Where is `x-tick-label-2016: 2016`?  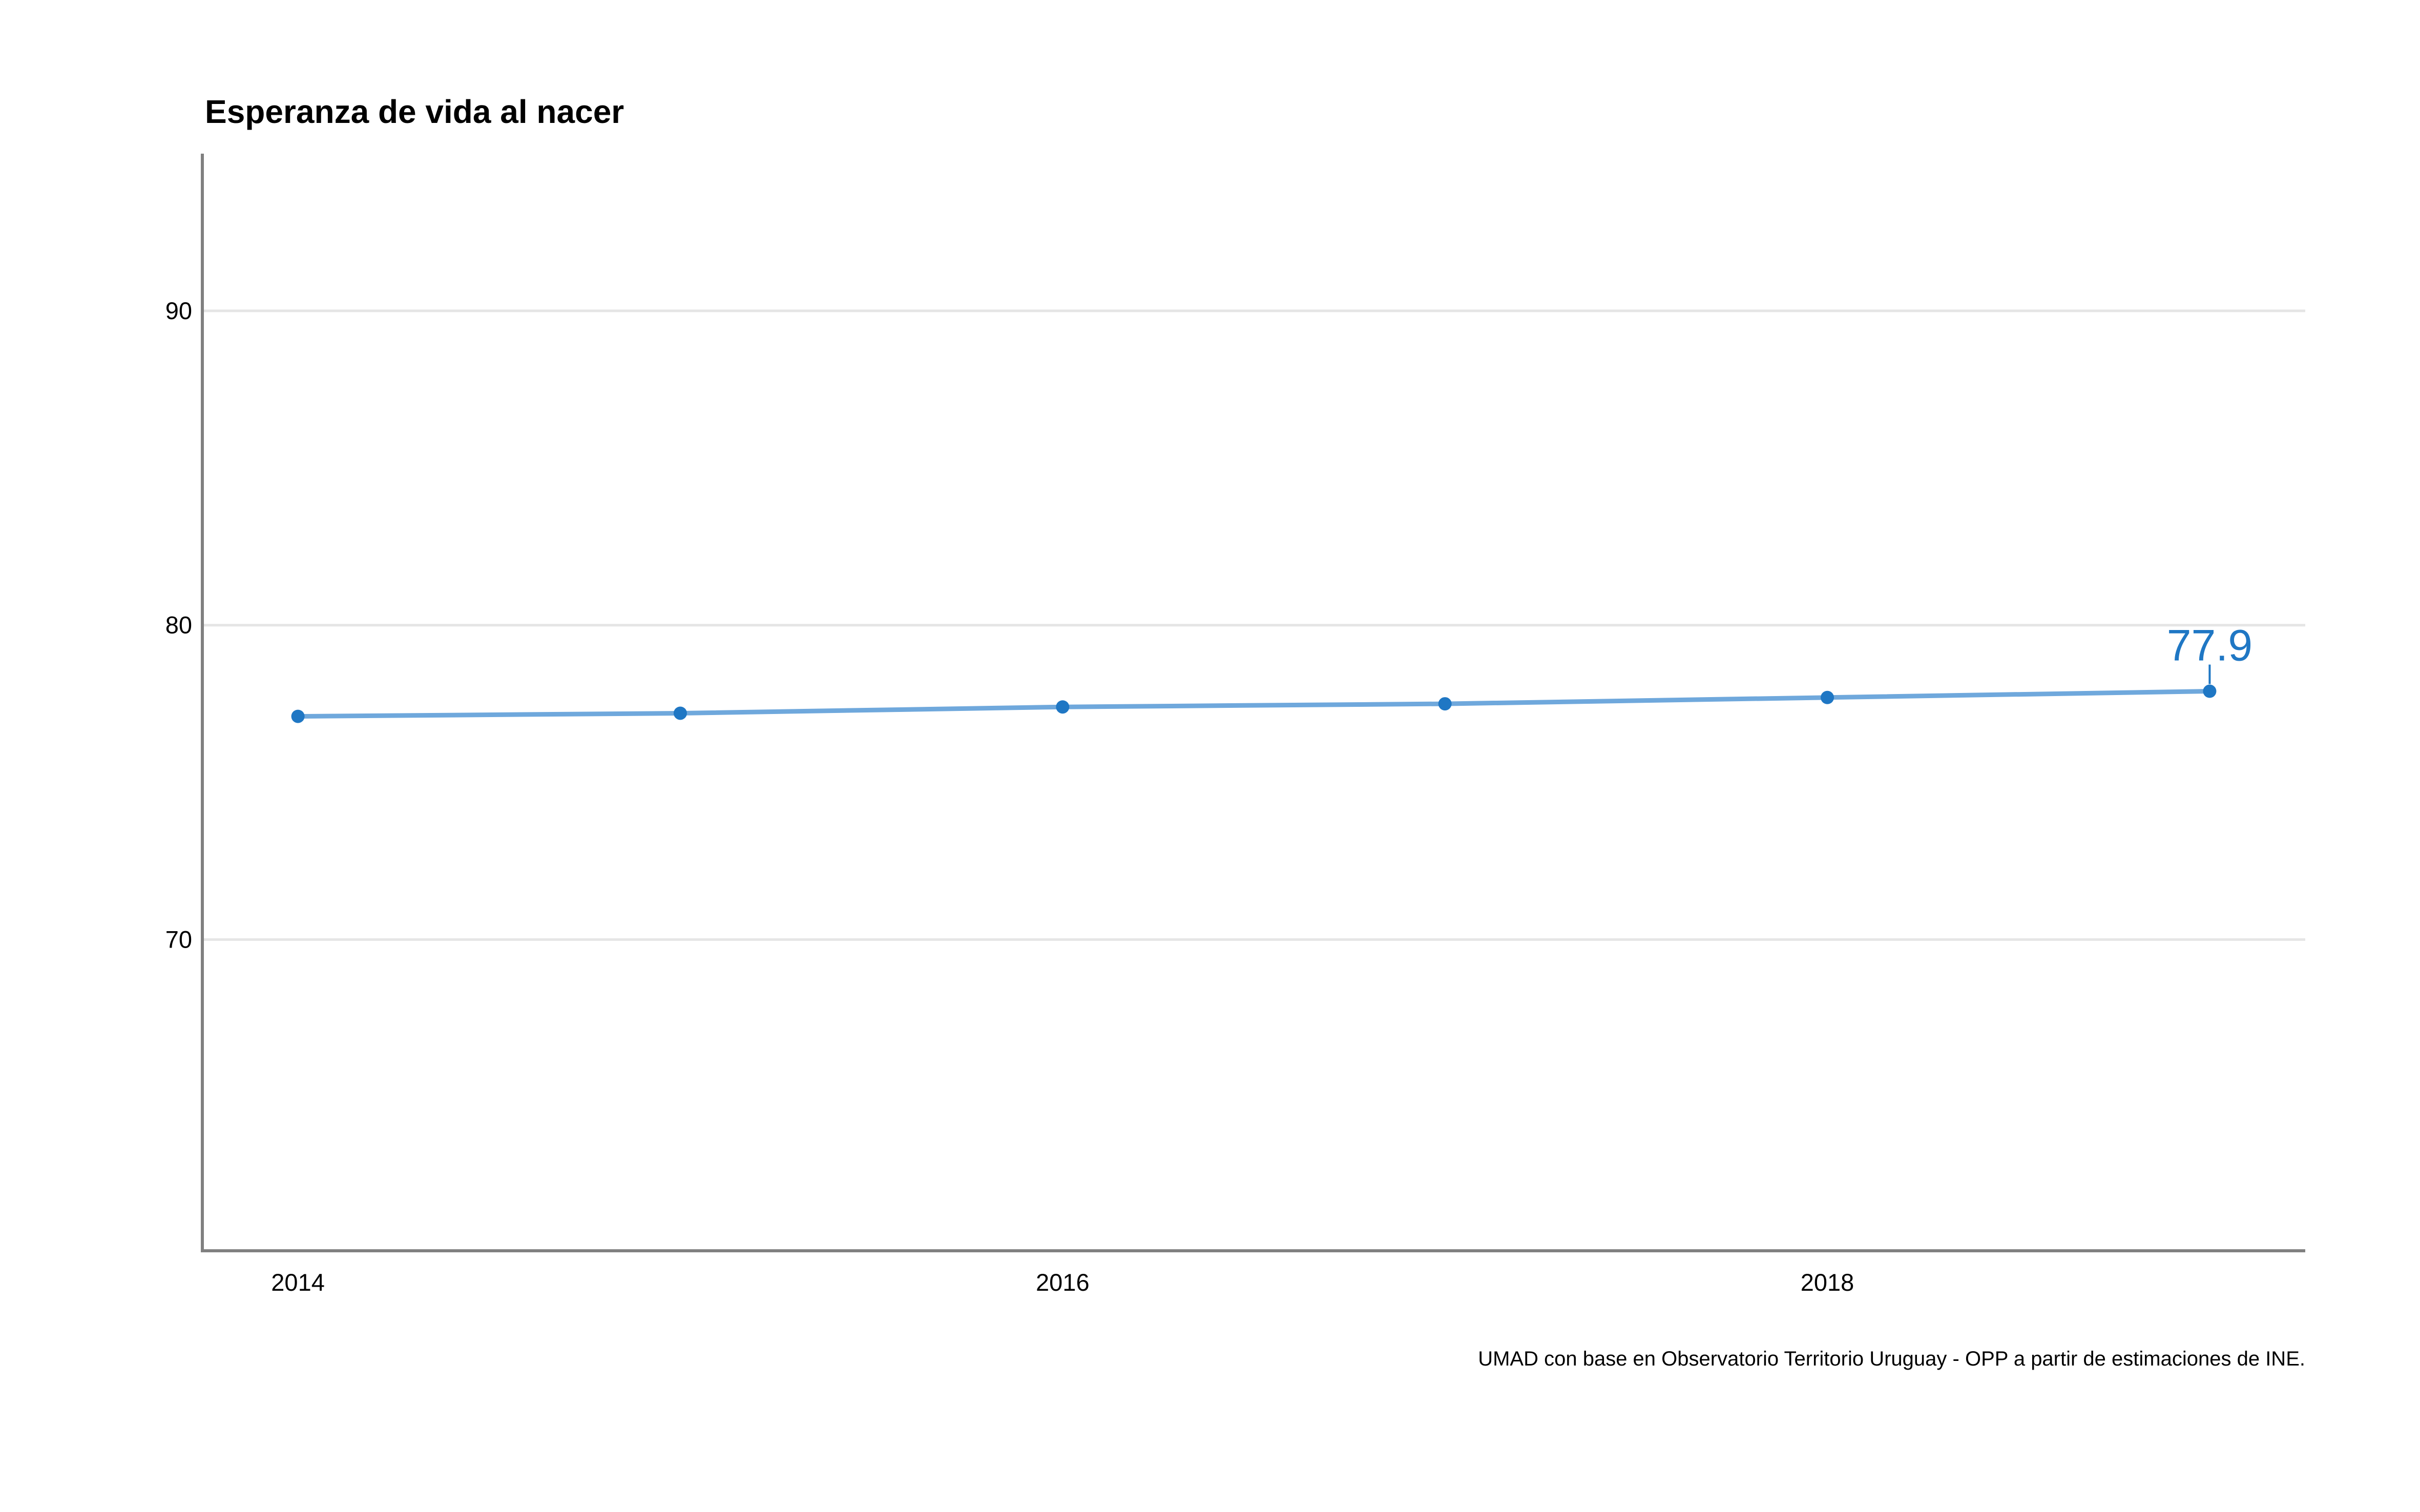
x-tick-label-2016: 2016 is located at coordinates (1063, 1282).